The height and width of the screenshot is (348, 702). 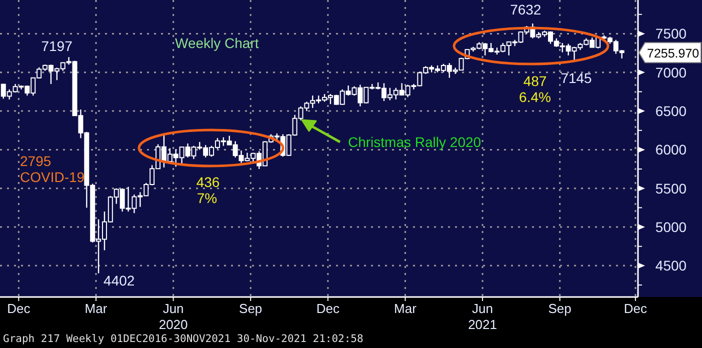 What do you see at coordinates (535, 97) in the screenshot?
I see `annotation: 6.4%` at bounding box center [535, 97].